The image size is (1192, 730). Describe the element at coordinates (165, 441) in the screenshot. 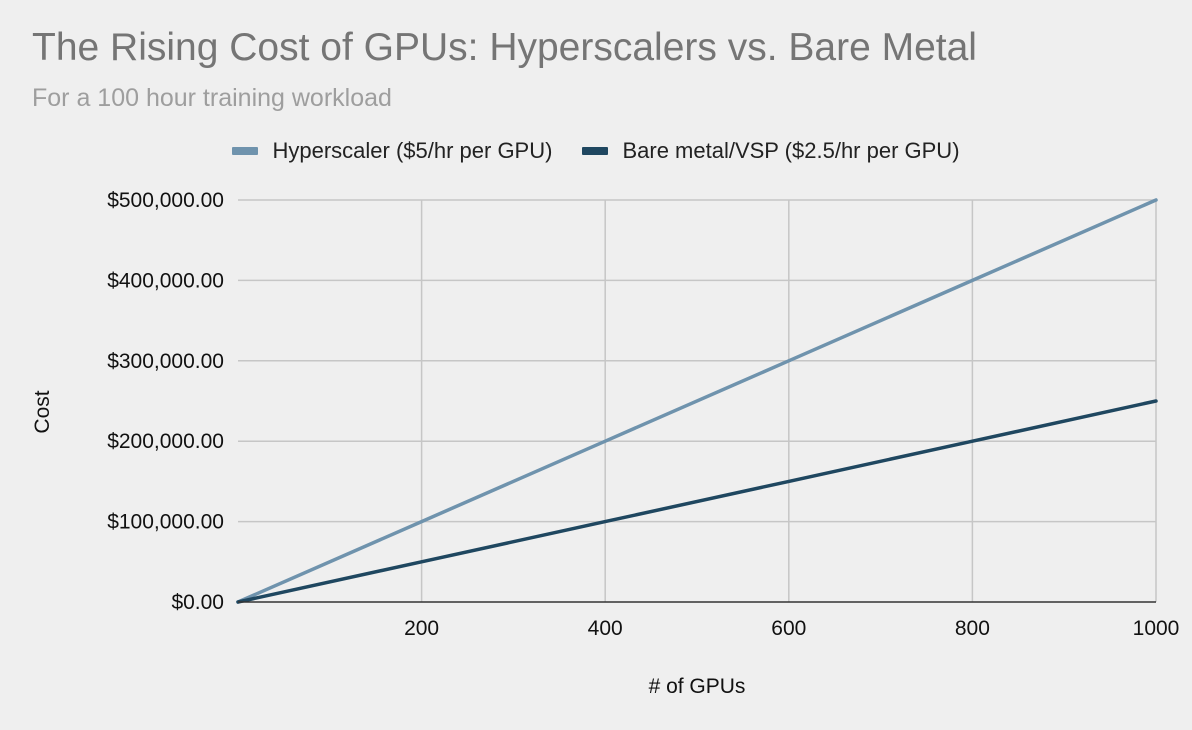

I see `y-tick-label: $200,000.00` at that location.